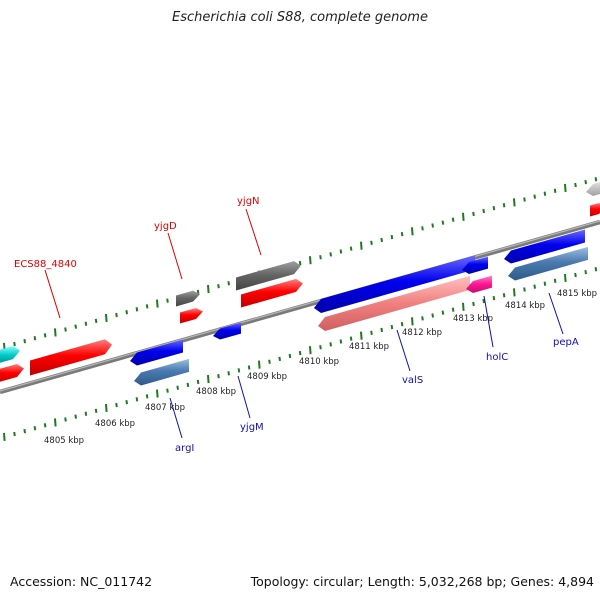 The image size is (600, 600). What do you see at coordinates (300, 17) in the screenshot?
I see `map-title: Escherichia coli S88, complete genome` at bounding box center [300, 17].